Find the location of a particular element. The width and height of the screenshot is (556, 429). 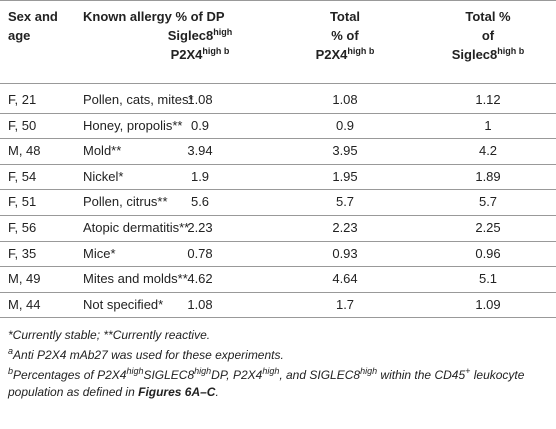

header-line: % of is located at coordinates (345, 35).